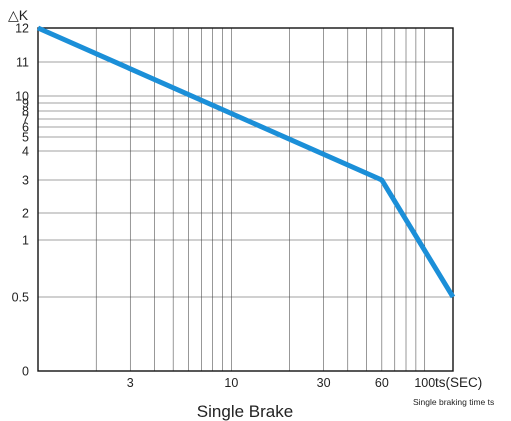 The width and height of the screenshot is (511, 421). Describe the element at coordinates (22, 63) in the screenshot. I see `y-tick-11: 11` at that location.